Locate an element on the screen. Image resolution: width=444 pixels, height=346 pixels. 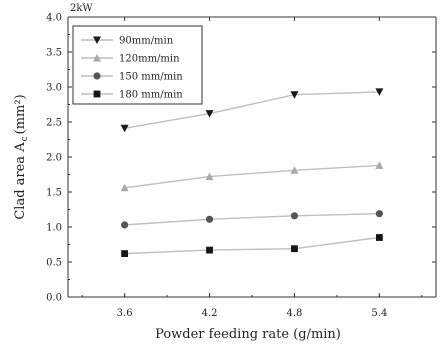
chart-title: 2kW is located at coordinates (81, 8).